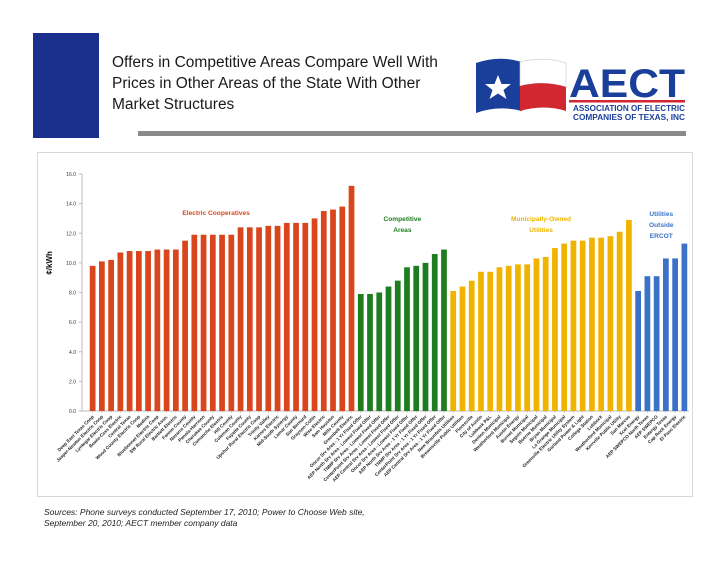  What do you see at coordinates (402, 219) in the screenshot?
I see `group-annotation: Competitive` at bounding box center [402, 219].